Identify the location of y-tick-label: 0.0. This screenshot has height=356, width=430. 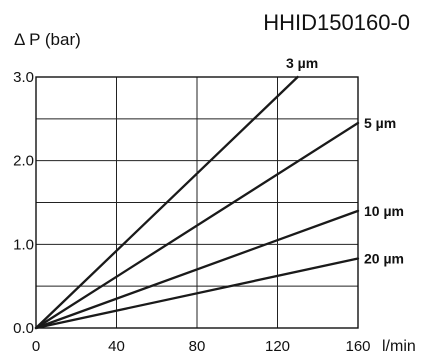
(23, 328).